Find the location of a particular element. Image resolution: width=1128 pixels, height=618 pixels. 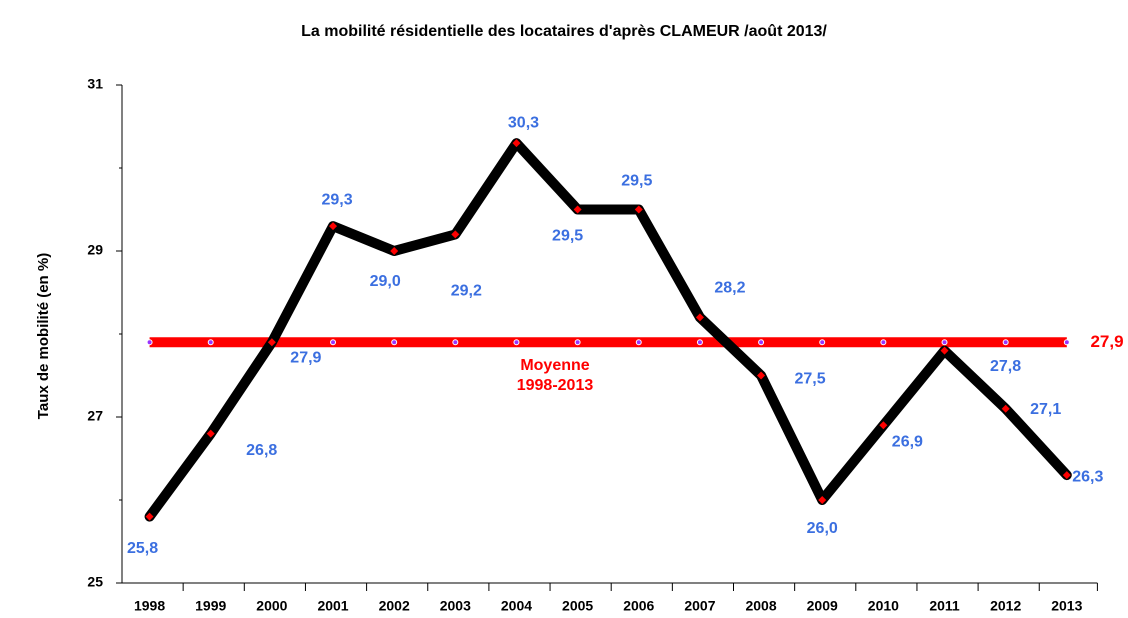

y-tick-label: 29 is located at coordinates (95, 250).